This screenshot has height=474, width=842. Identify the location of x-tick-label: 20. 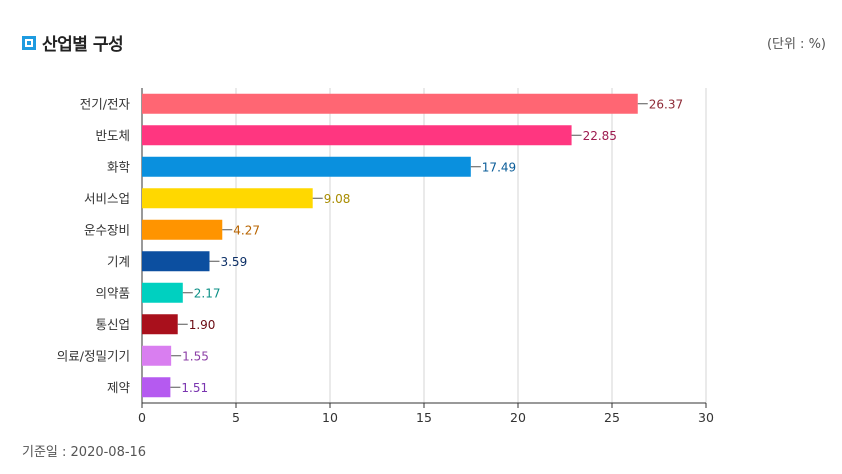
(518, 417).